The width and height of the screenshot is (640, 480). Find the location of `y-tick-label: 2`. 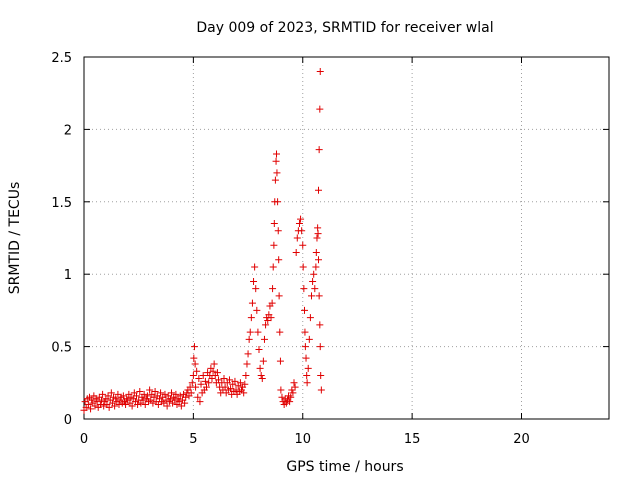

y-tick-label: 2 is located at coordinates (68, 130).